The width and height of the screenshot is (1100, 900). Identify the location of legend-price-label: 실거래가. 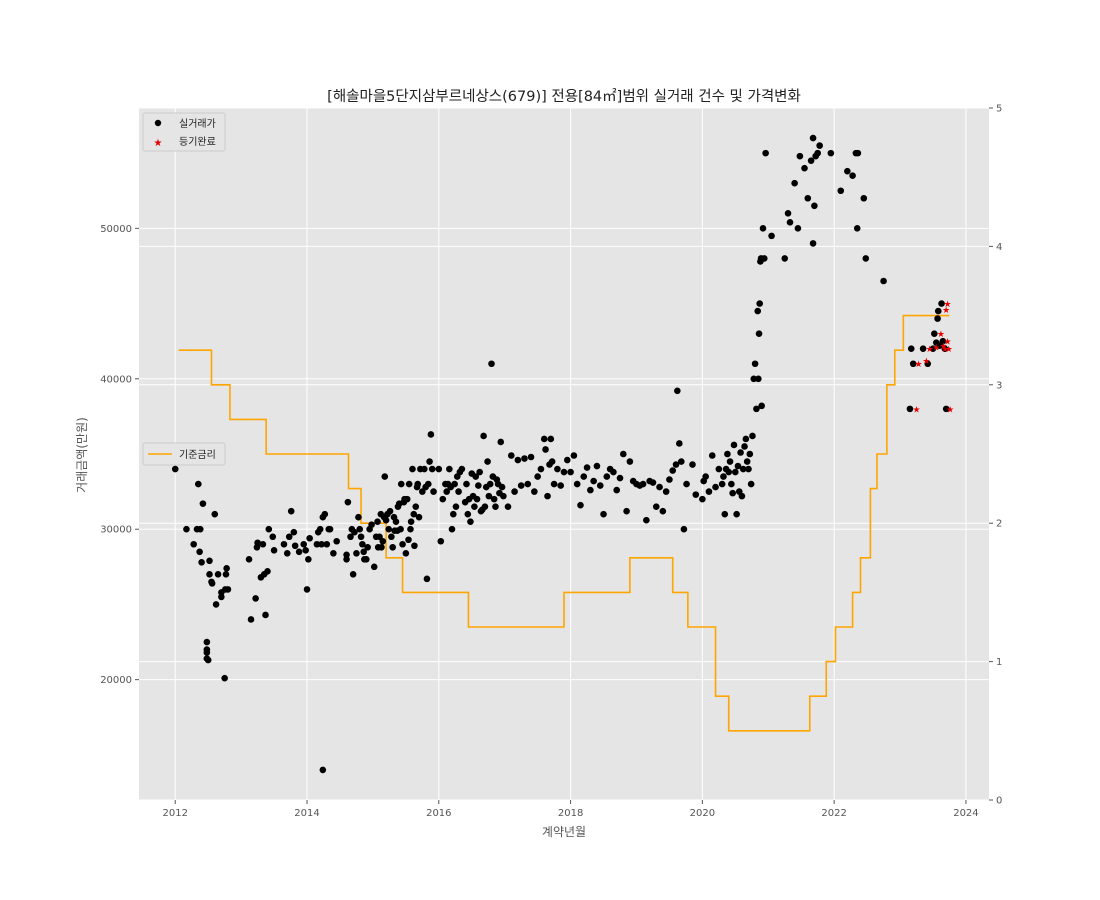
(197, 124).